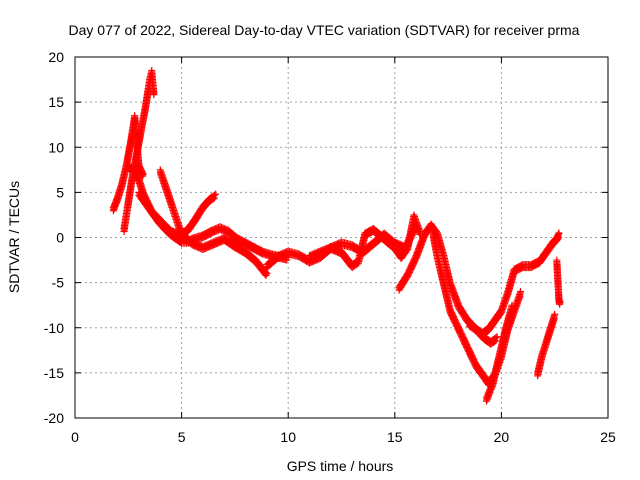  Describe the element at coordinates (365, 241) in the screenshot. I see `series-track-g` at that location.